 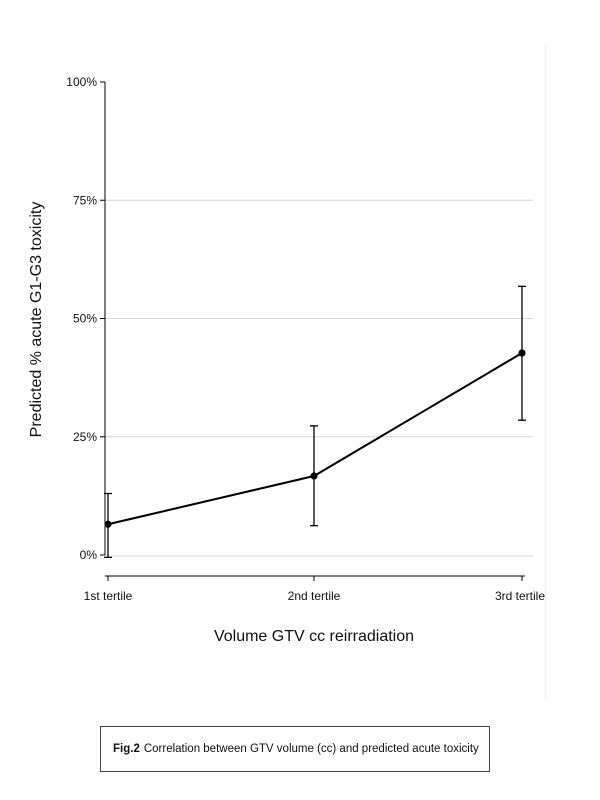 I want to click on x-tick-label: 1st tertile, so click(x=108, y=596).